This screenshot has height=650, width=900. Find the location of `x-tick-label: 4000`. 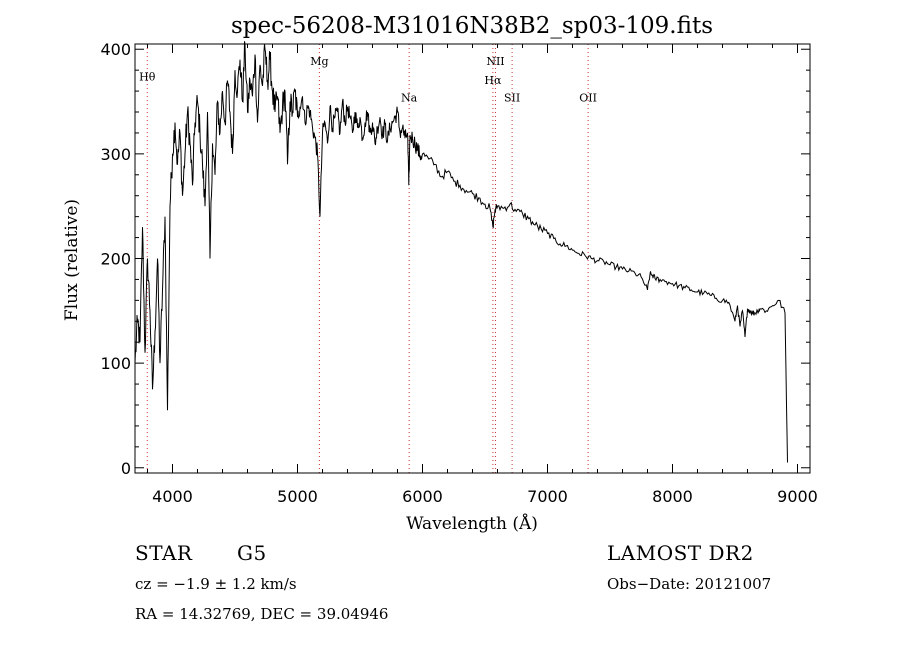

x-tick-label: 4000 is located at coordinates (172, 496).